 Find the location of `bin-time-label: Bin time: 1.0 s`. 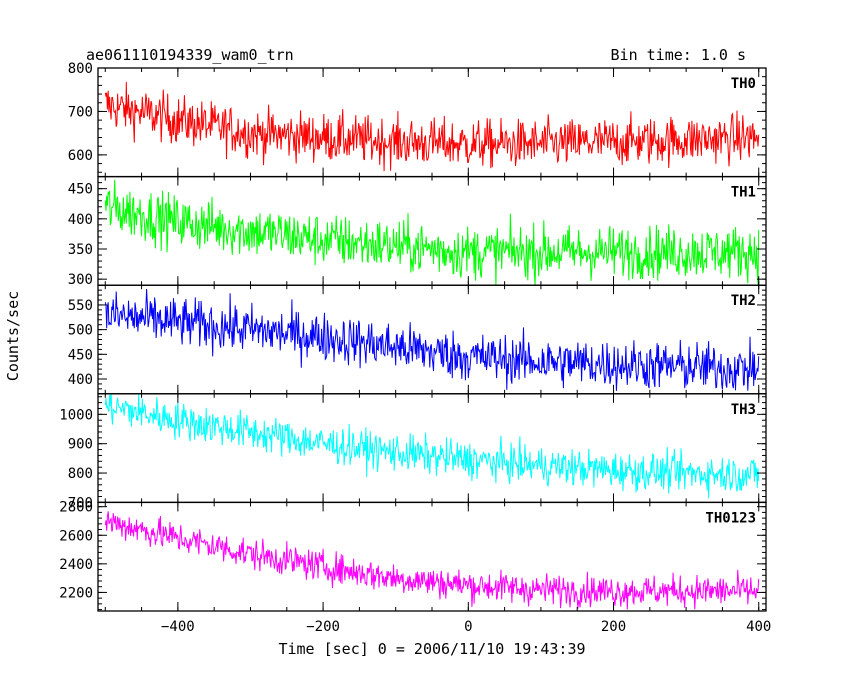

bin-time-label: Bin time: 1.0 s is located at coordinates (678, 55).